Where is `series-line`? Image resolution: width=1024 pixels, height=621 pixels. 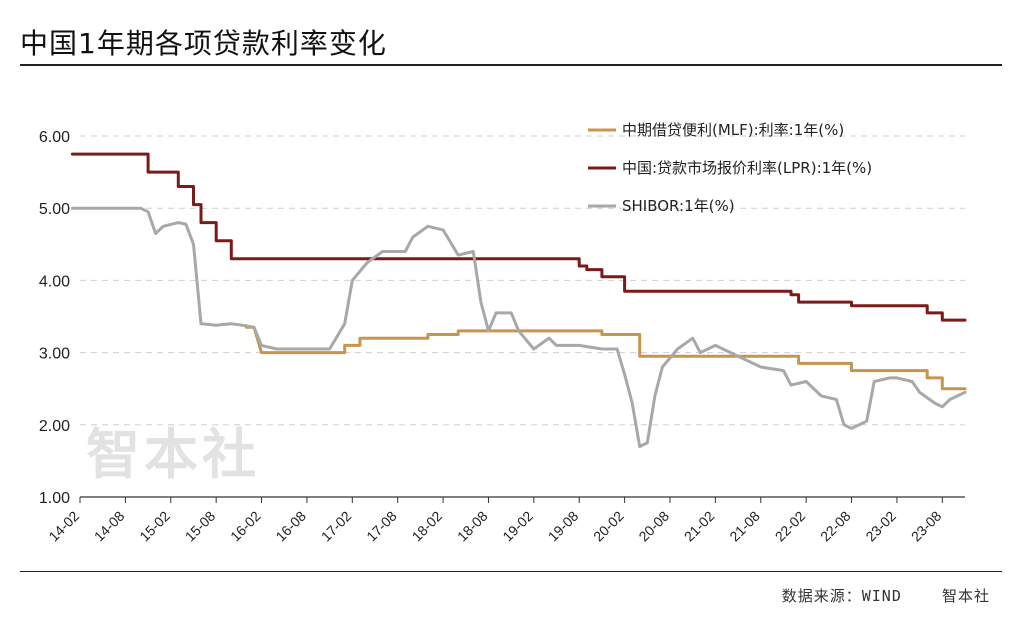
series-line is located at coordinates (605, 358).